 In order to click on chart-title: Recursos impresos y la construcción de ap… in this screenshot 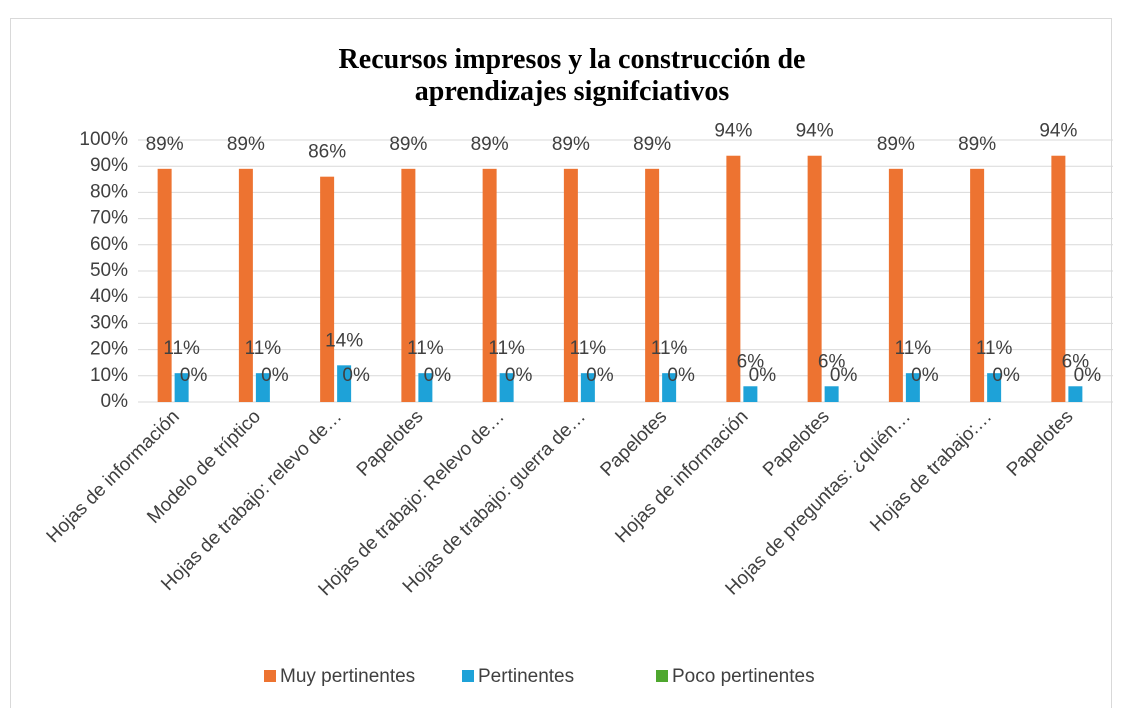, I will do `click(572, 75)`.